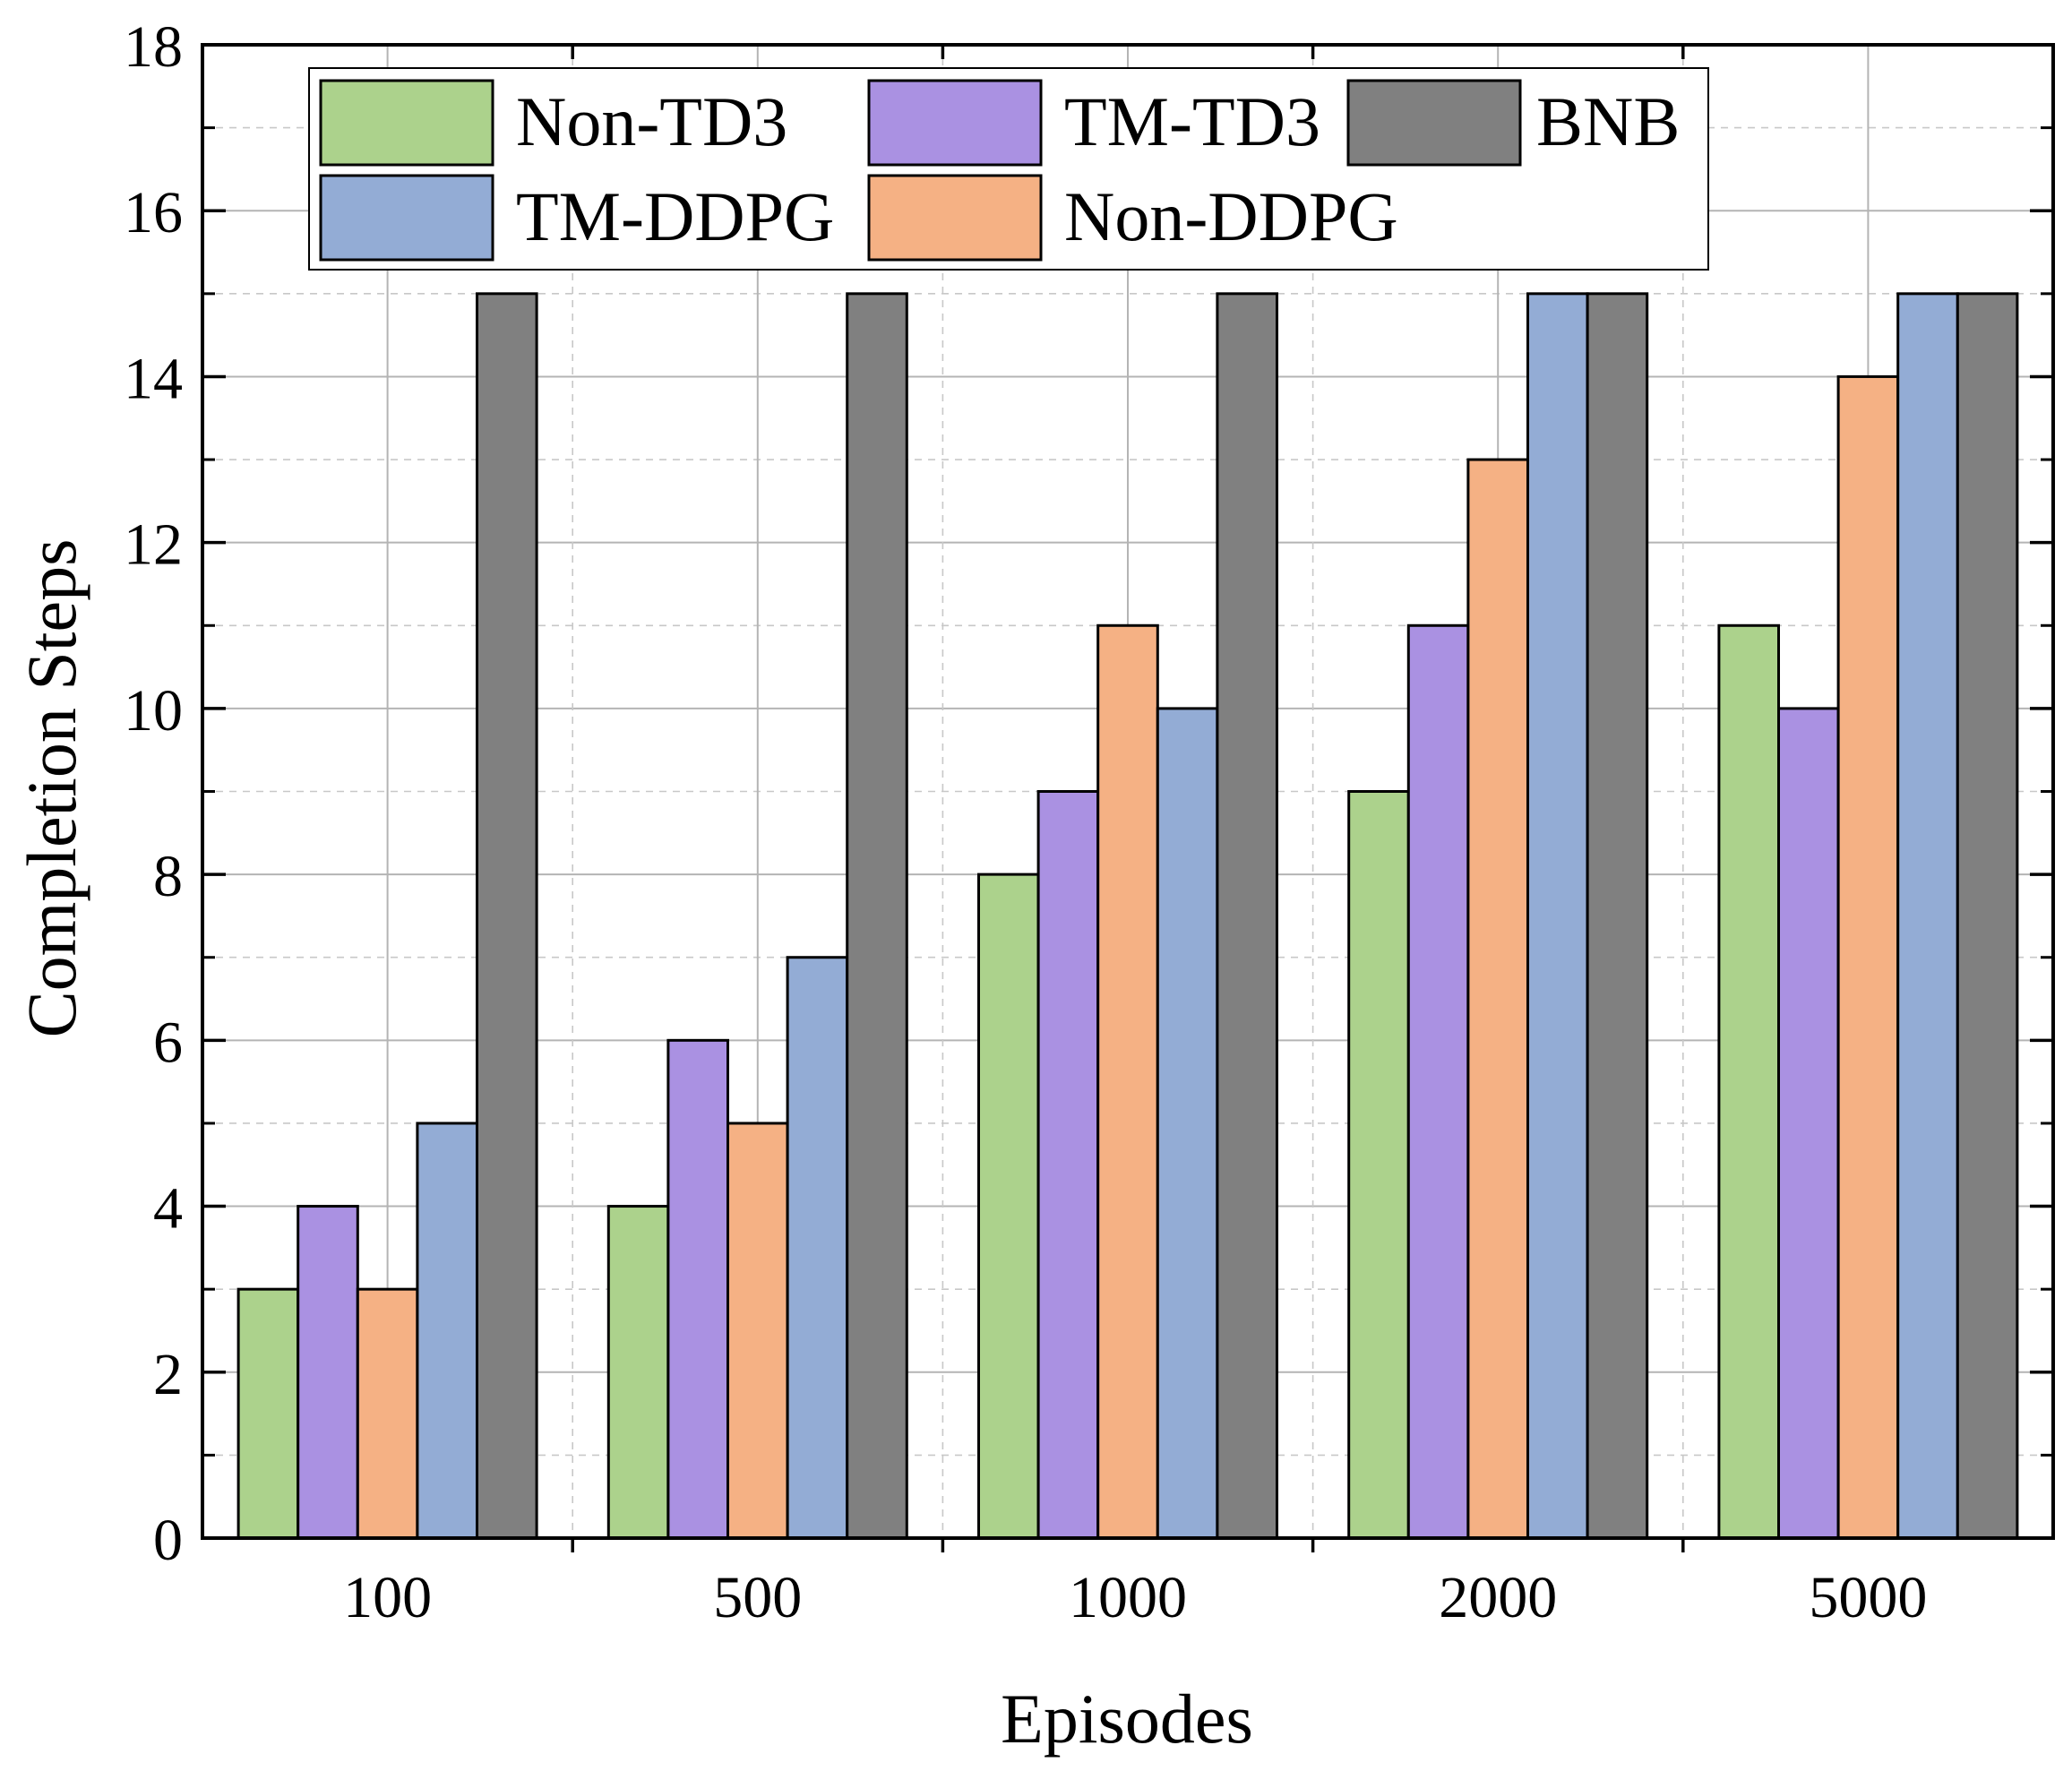 This screenshot has width=2072, height=1771. Describe the element at coordinates (154, 213) in the screenshot. I see `y-tick-label: 16` at that location.